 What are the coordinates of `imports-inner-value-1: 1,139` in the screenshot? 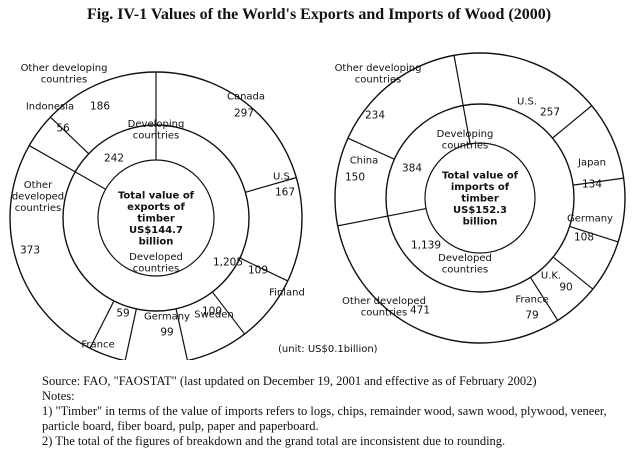 It's located at (426, 246).